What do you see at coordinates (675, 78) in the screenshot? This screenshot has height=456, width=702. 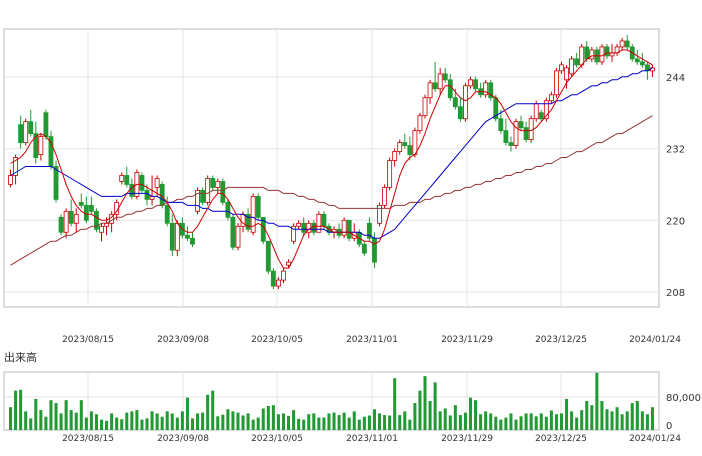 I see `price-y-tick-label: 244` at bounding box center [675, 78].